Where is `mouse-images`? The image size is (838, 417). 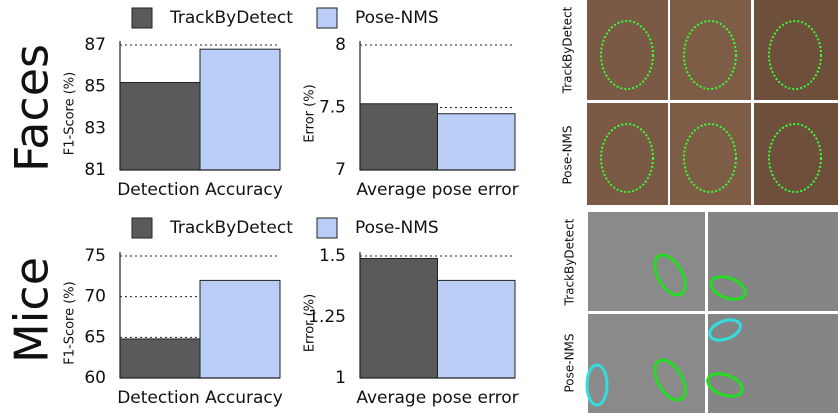
mouse-images is located at coordinates (711, 312).